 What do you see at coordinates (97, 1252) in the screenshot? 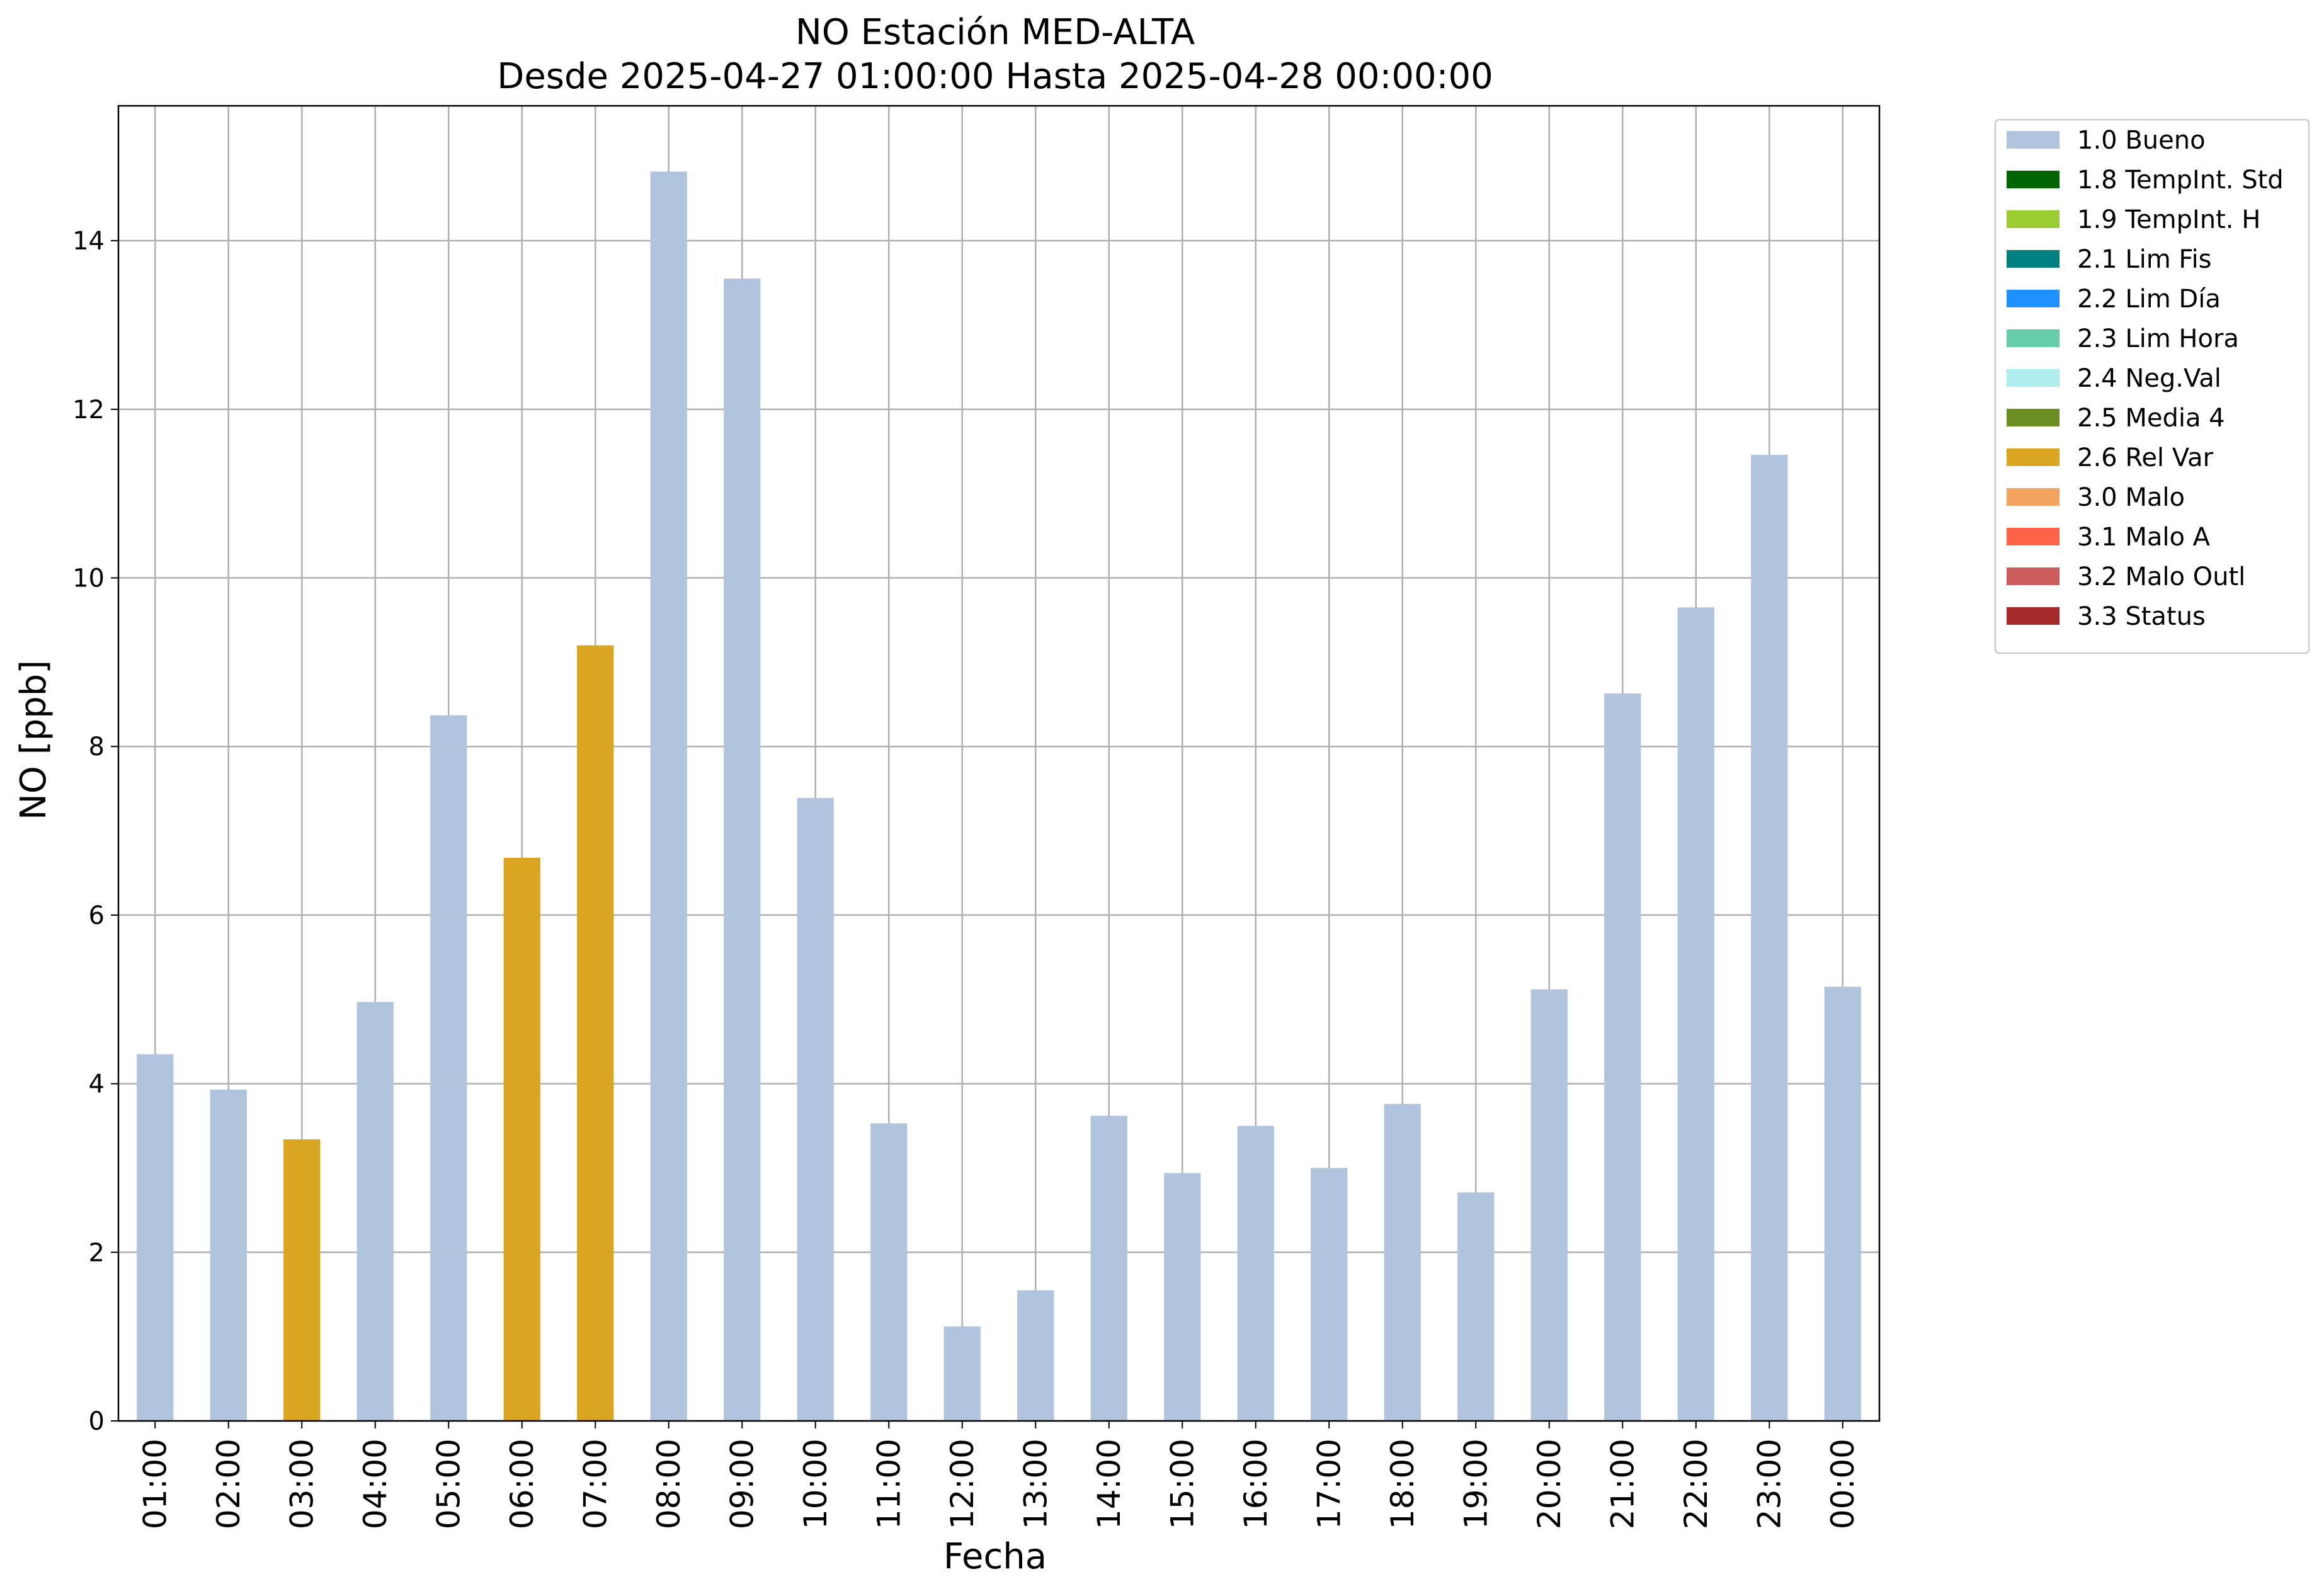
I see `y-tick-label: 2` at bounding box center [97, 1252].